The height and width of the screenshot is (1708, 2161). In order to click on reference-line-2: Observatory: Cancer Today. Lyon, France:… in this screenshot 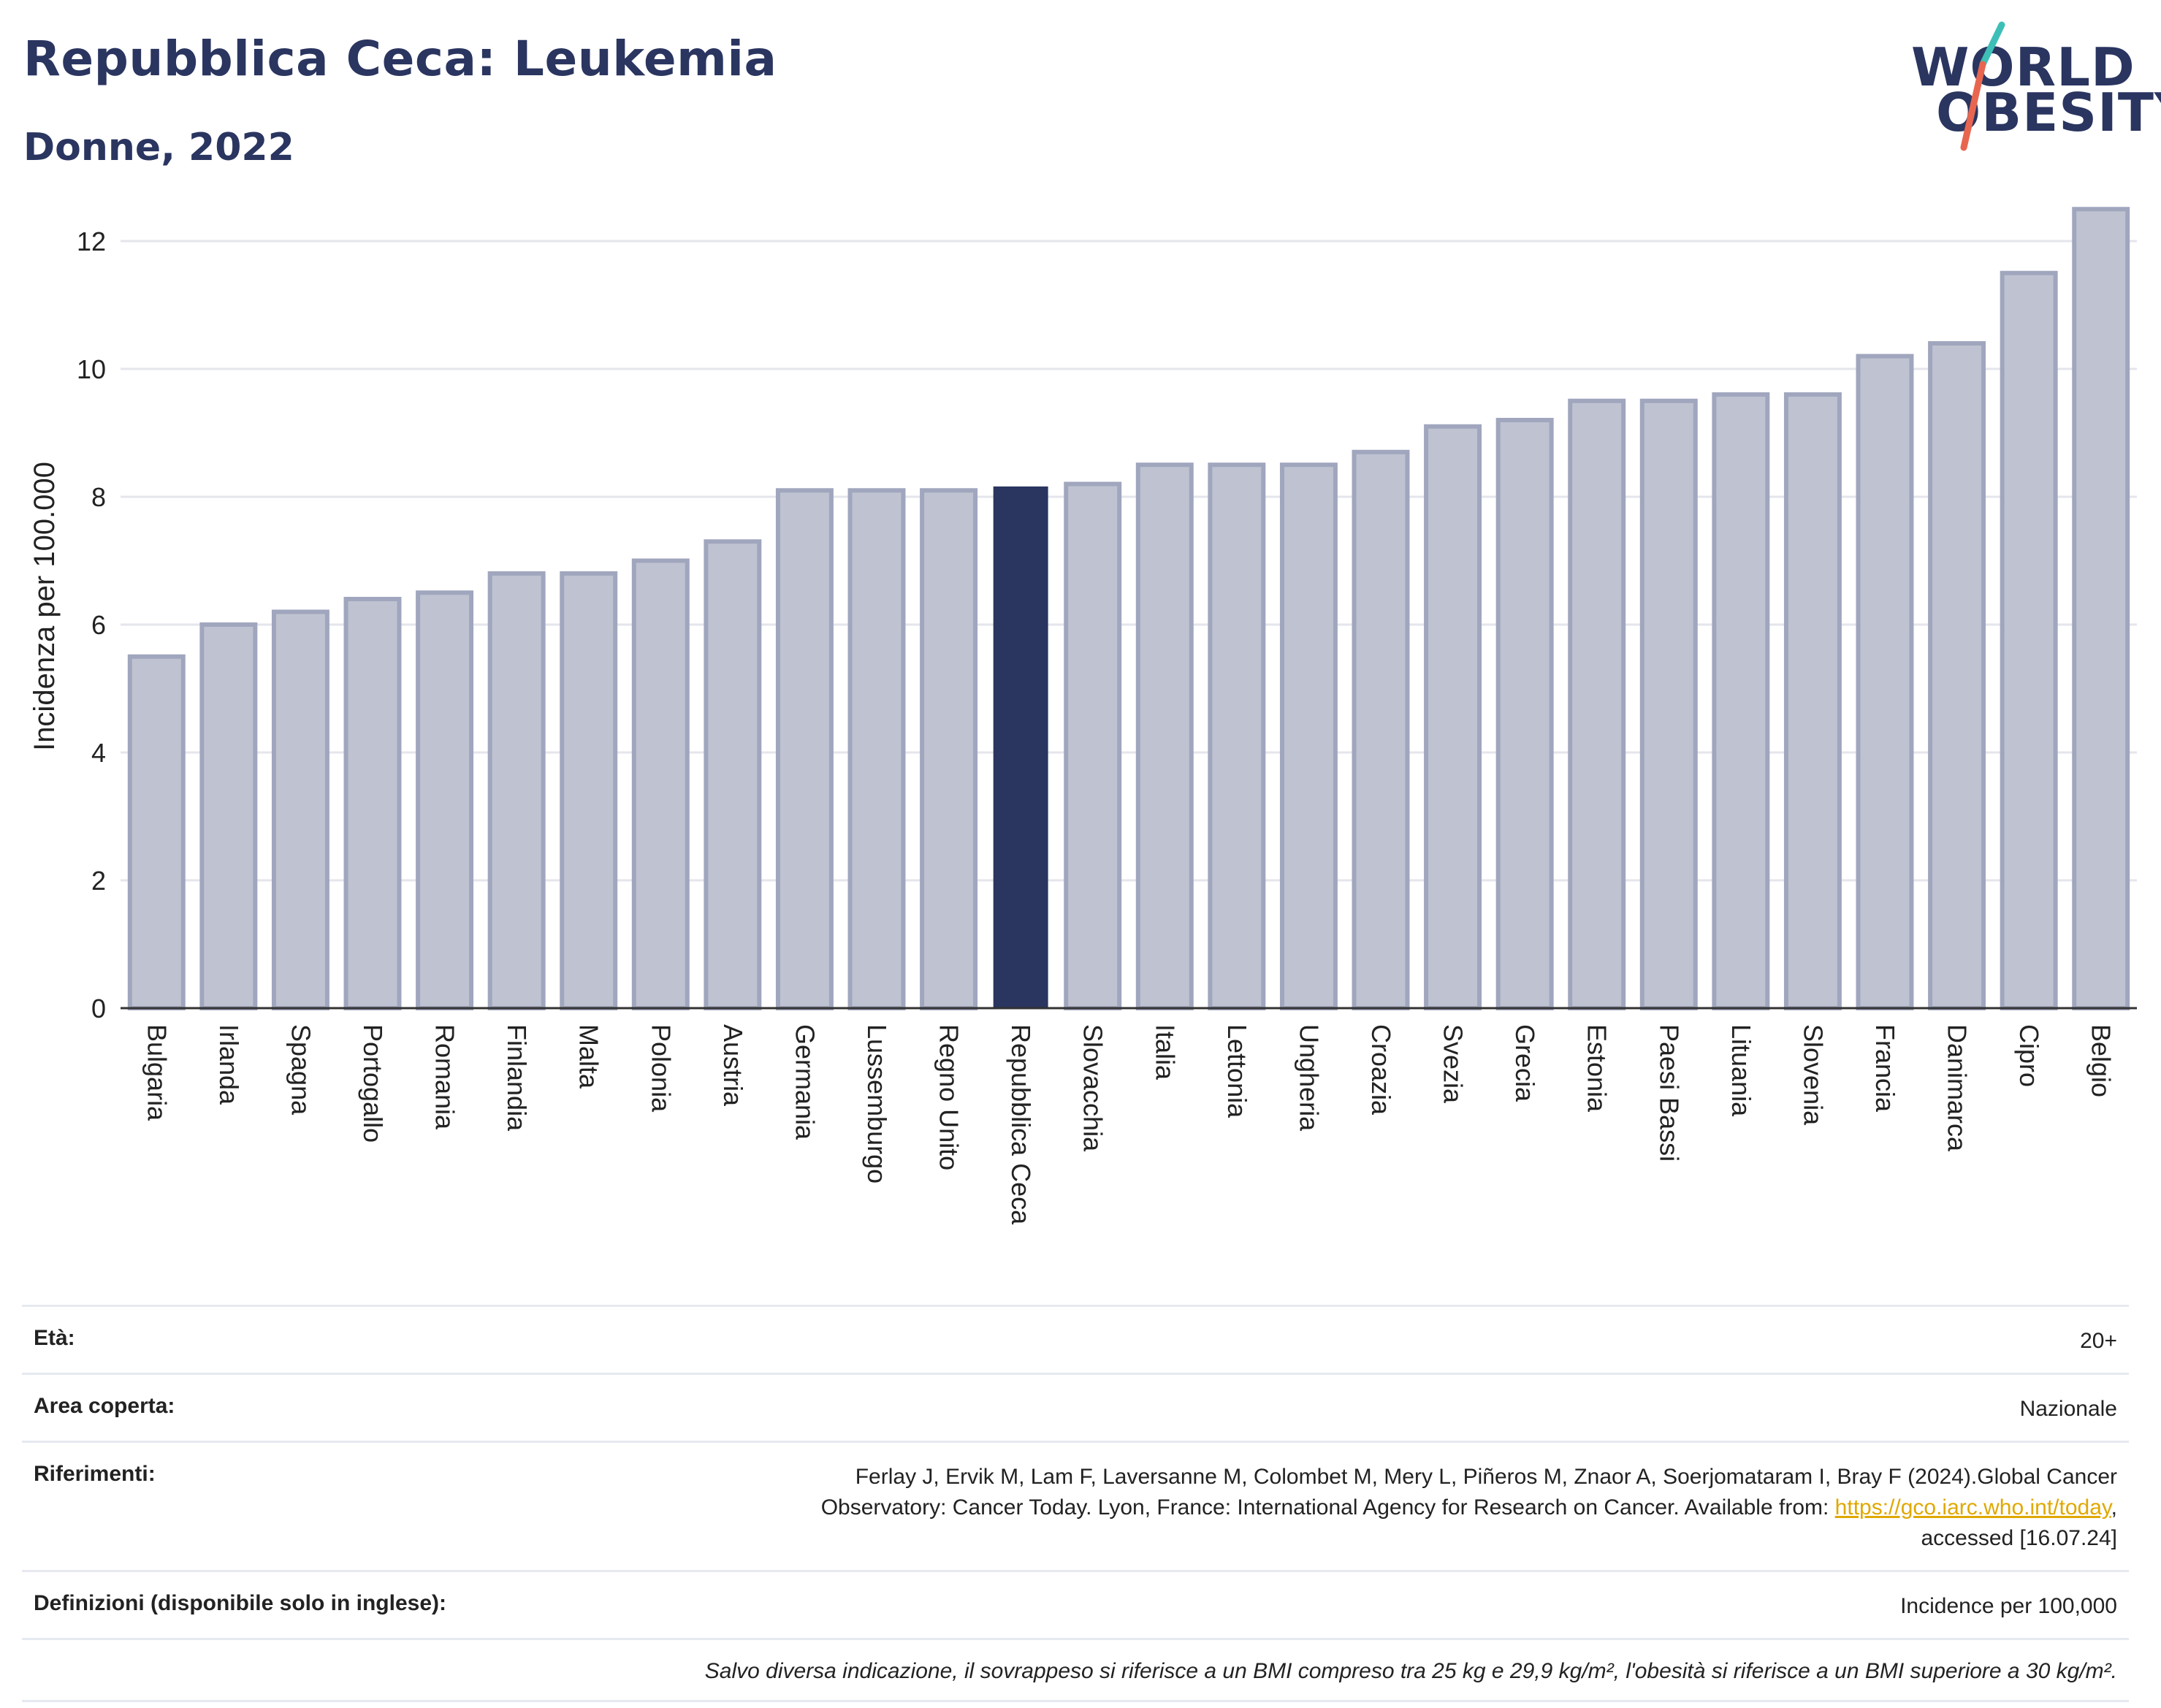, I will do `click(1327, 1507)`.